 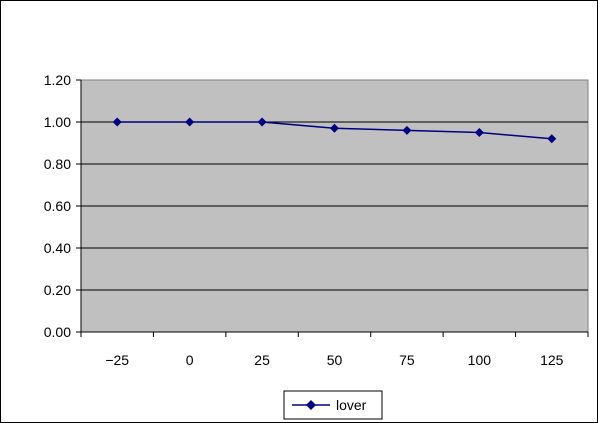 I want to click on x-axis-tick-label: −25, so click(x=117, y=360).